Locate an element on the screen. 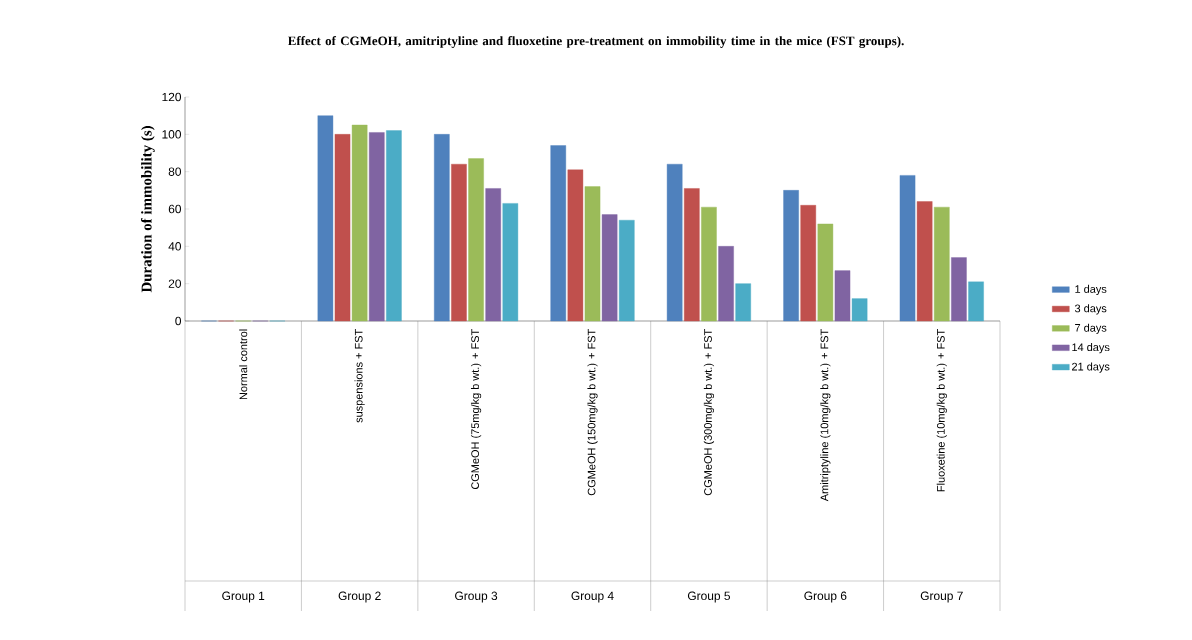 The height and width of the screenshot is (640, 1192). x-tick-label: CGMeOH (75mg/kg b wt.) + FST is located at coordinates (476, 409).